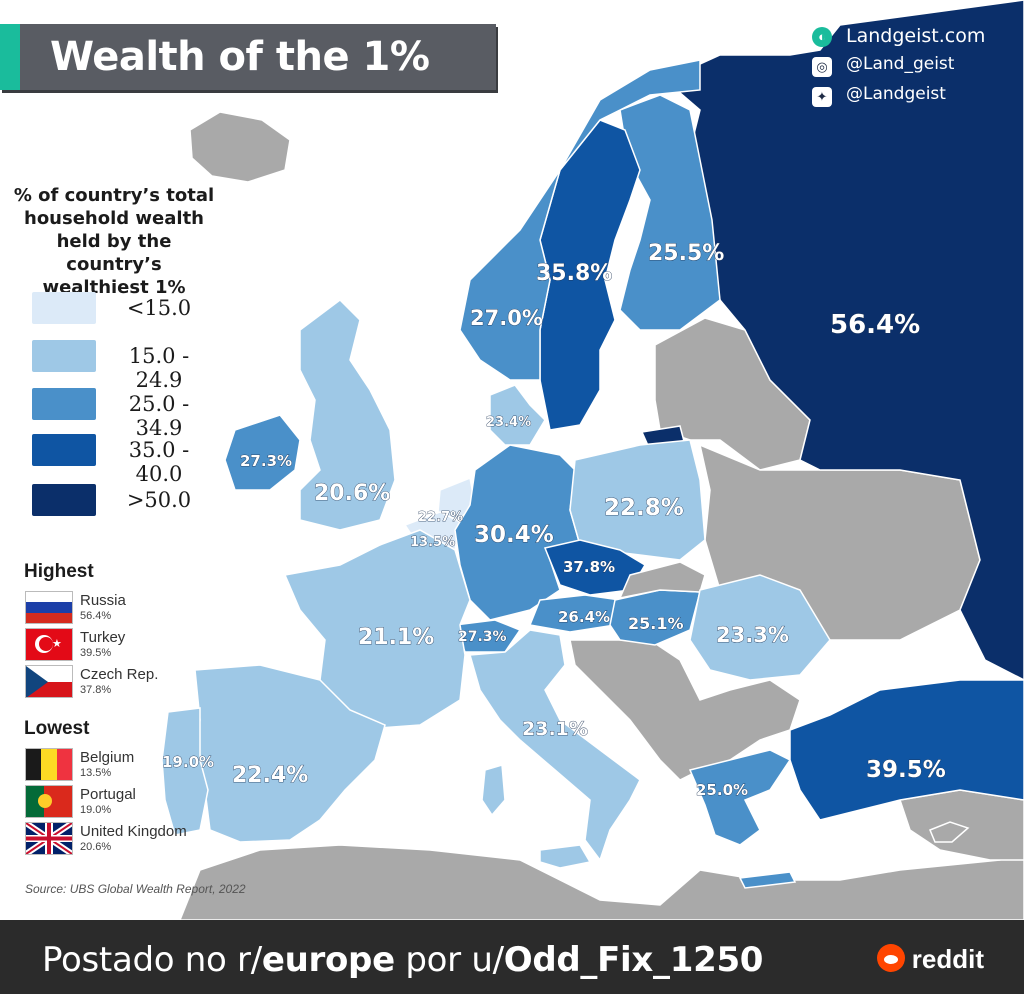 This screenshot has width=1024, height=994. Describe the element at coordinates (584, 617) in the screenshot. I see `label-austria: 26.4%` at that location.